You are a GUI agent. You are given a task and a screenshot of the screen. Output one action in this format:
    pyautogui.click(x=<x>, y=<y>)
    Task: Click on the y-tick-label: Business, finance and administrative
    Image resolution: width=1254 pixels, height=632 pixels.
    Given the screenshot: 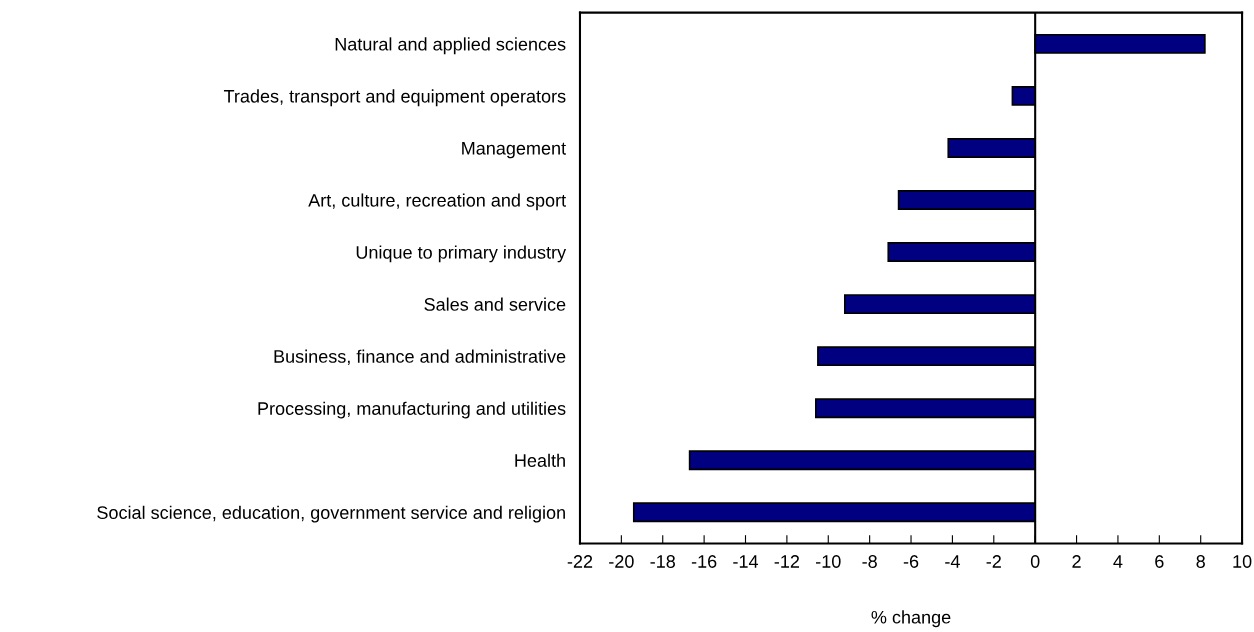 What is the action you would take?
    pyautogui.click(x=420, y=357)
    